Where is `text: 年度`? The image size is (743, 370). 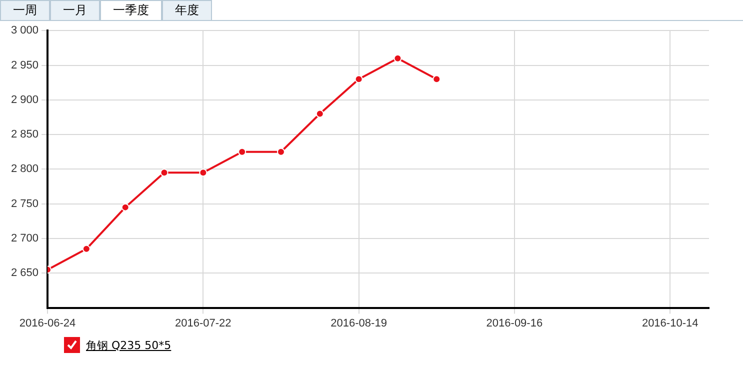
text: 年度 is located at coordinates (187, 10).